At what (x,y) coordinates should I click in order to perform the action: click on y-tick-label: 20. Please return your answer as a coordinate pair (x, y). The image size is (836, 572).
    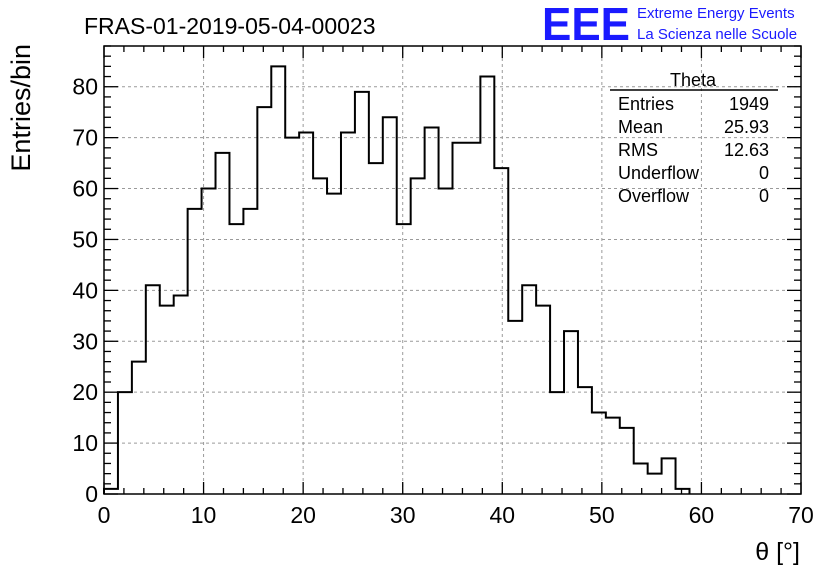
    Looking at the image, I should click on (85, 392).